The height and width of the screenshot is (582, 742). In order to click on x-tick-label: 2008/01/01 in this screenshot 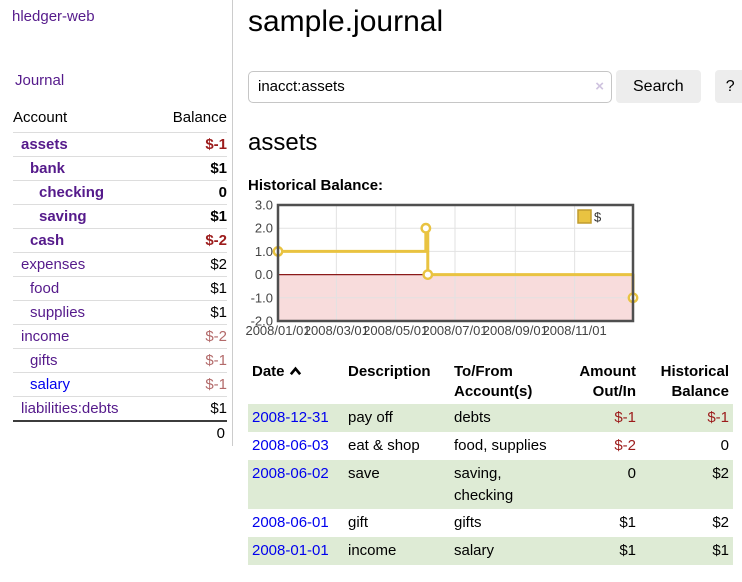, I will do `click(277, 330)`.